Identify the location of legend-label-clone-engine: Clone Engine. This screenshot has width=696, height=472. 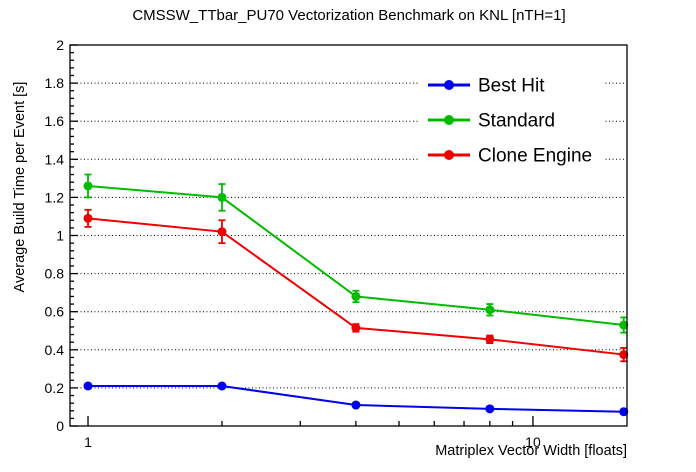
(535, 156).